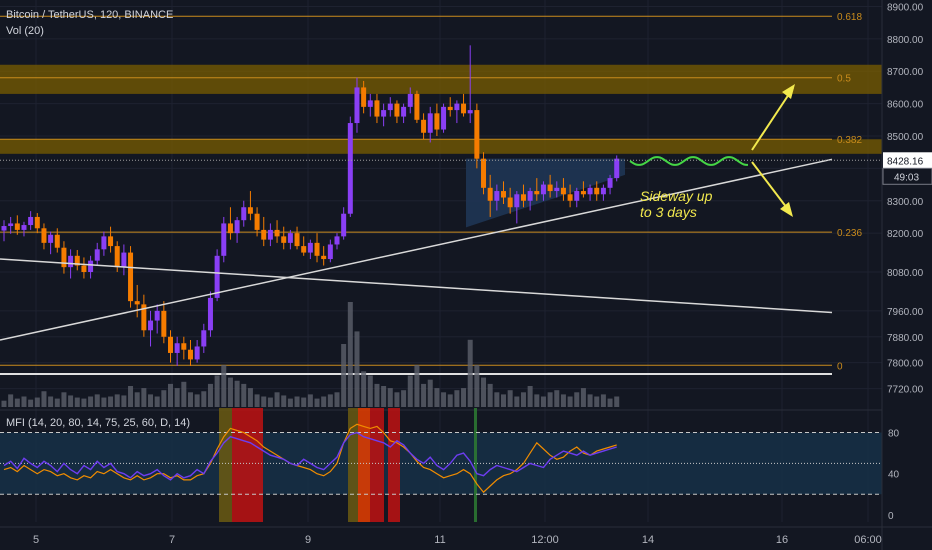 This screenshot has width=932, height=550. What do you see at coordinates (906, 177) in the screenshot?
I see `countdown-label: 49:03` at bounding box center [906, 177].